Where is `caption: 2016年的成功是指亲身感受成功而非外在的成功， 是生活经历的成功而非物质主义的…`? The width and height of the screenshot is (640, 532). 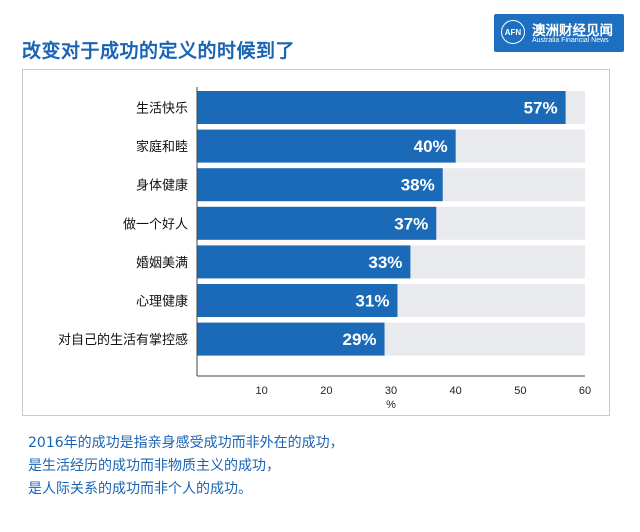
caption: 2016年的成功是指亲身感受成功而非外在的成功， 是生活经历的成功而非物质主义的… is located at coordinates (186, 466).